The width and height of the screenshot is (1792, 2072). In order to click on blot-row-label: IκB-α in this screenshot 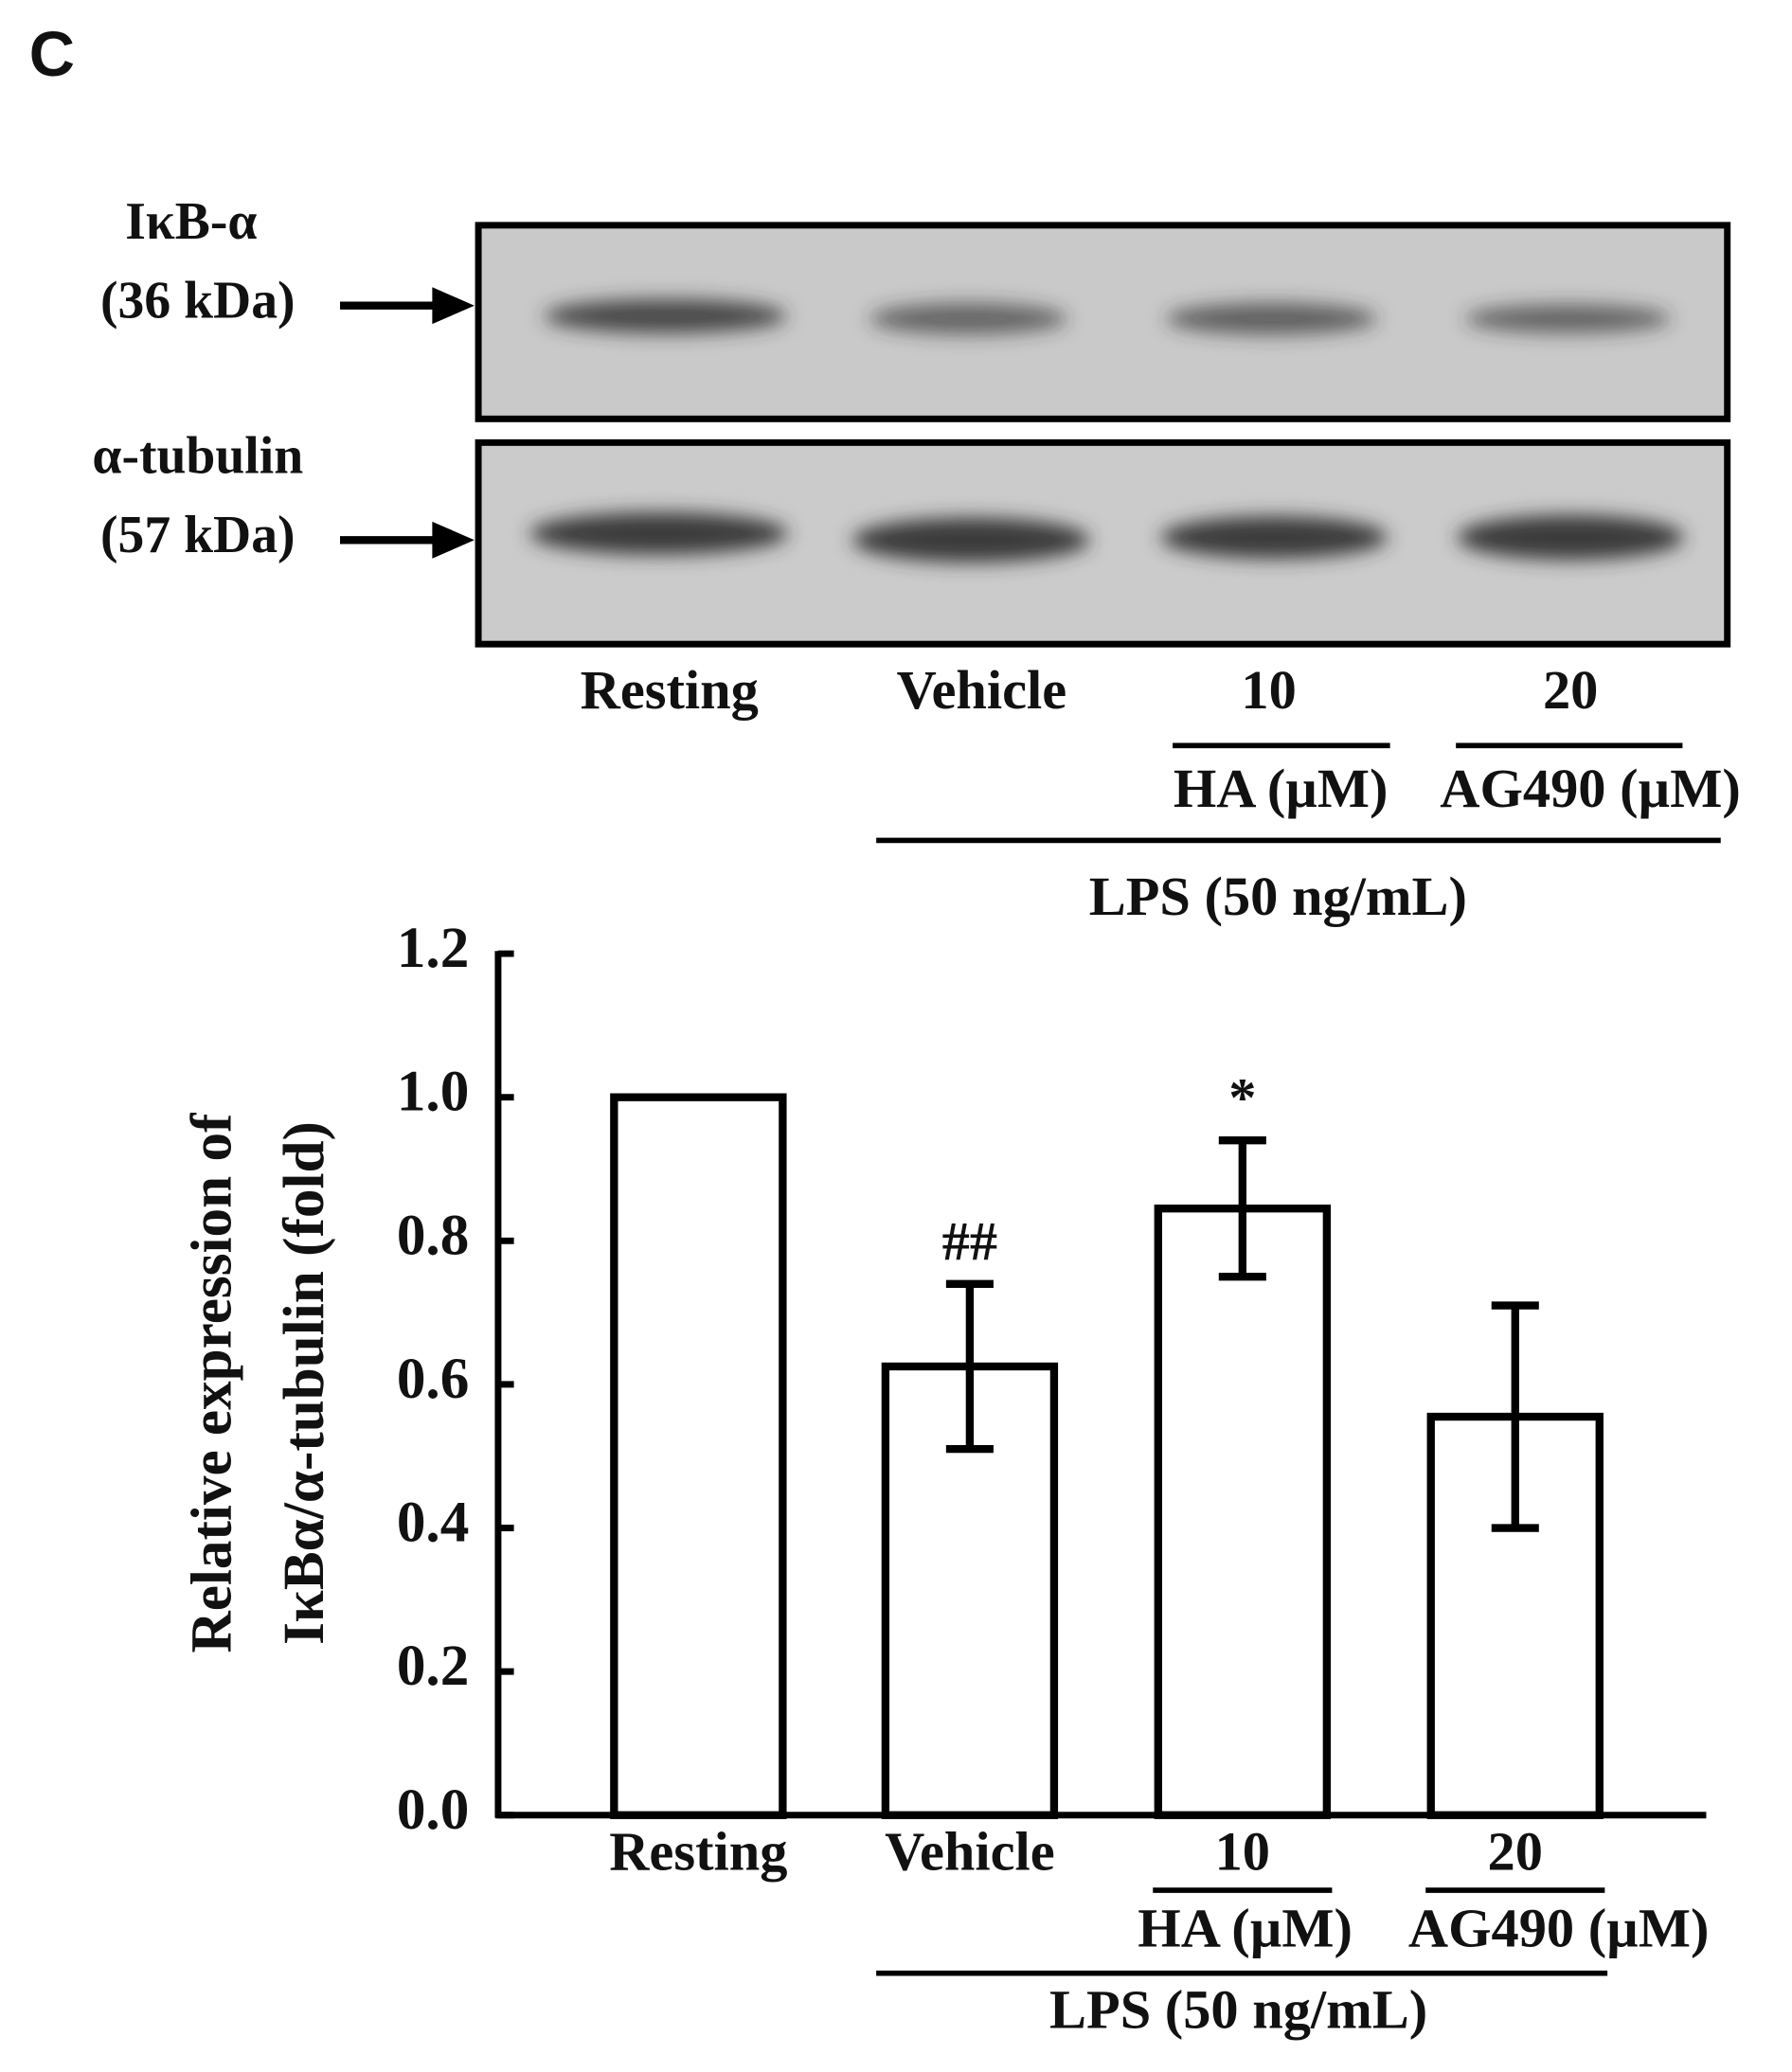, I will do `click(191, 221)`.